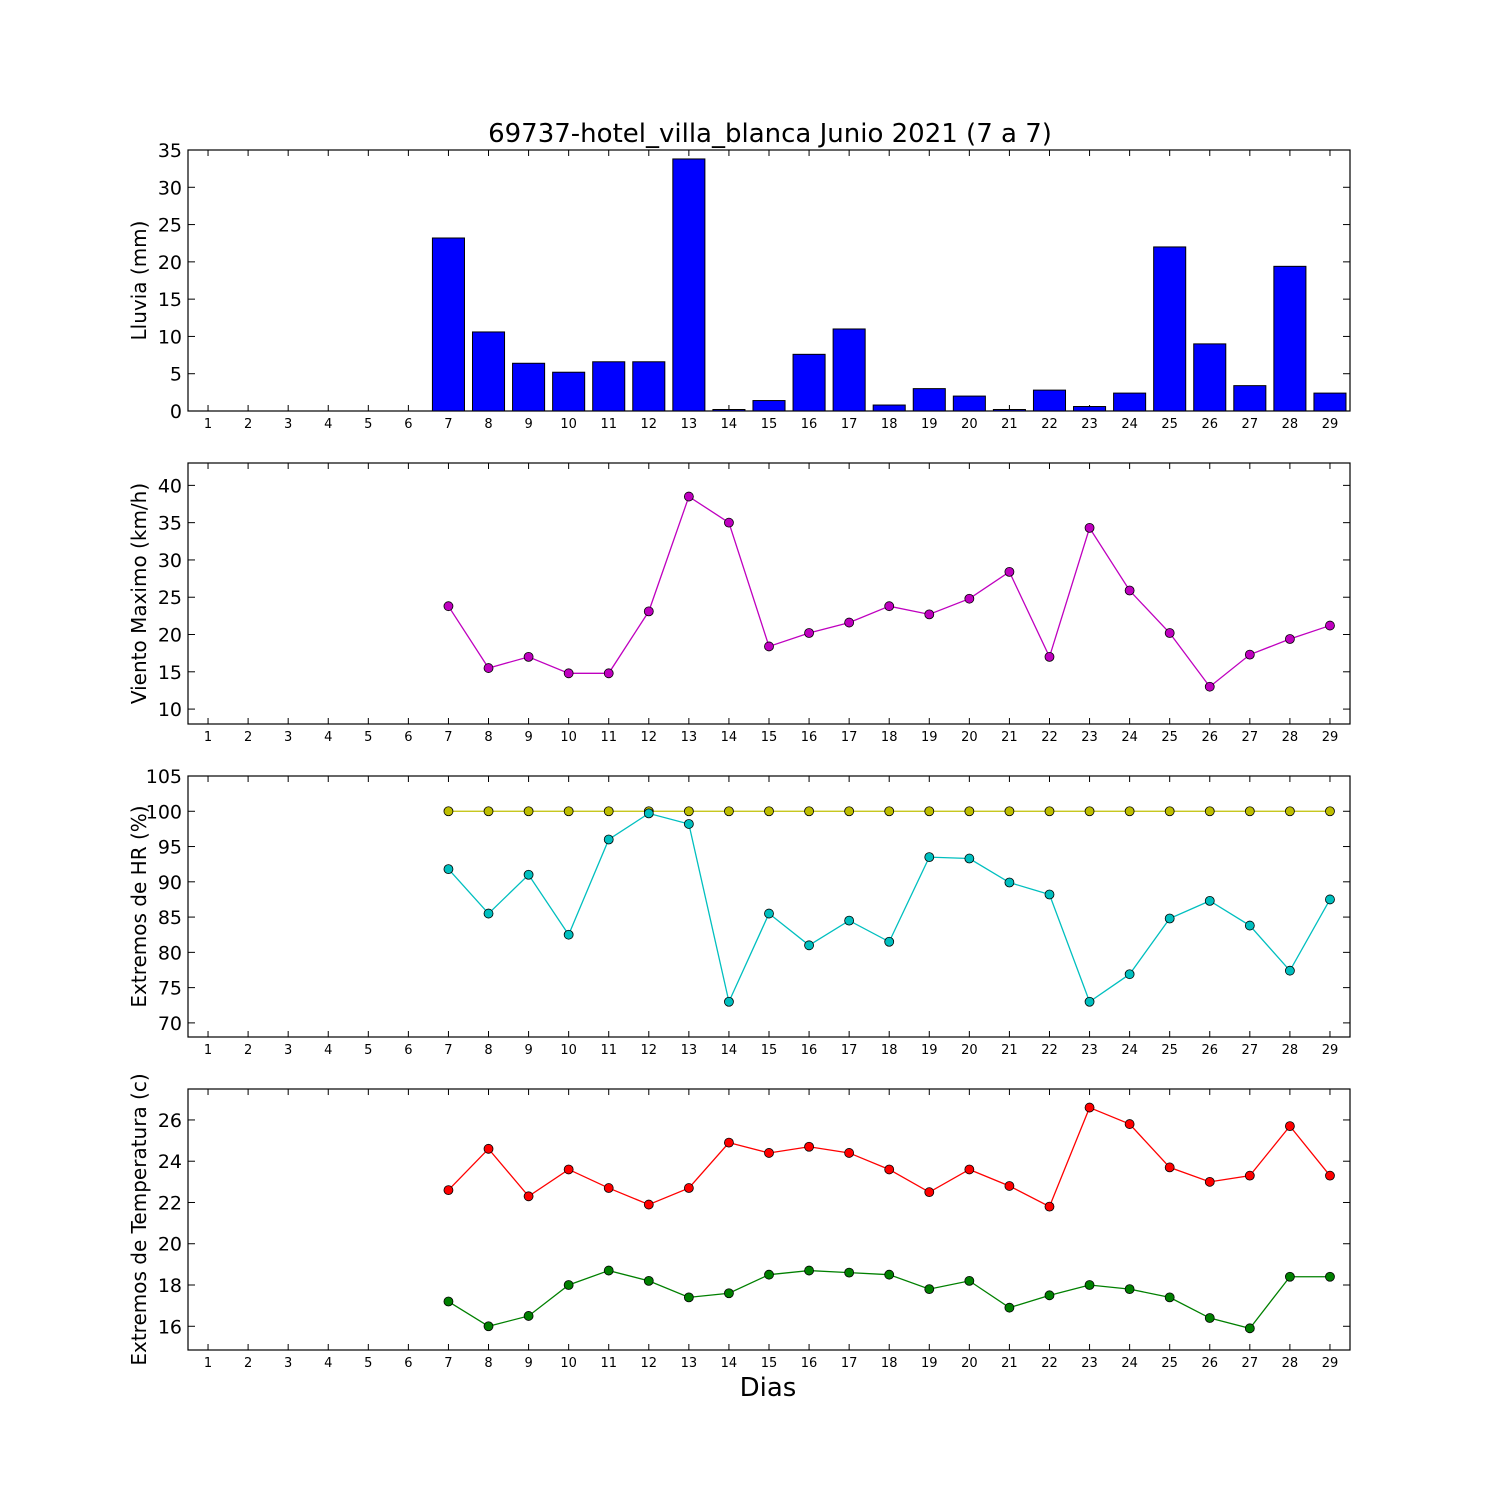 The height and width of the screenshot is (1505, 1500). What do you see at coordinates (849, 1363) in the screenshot?
I see `x-tick-label: 17` at bounding box center [849, 1363].